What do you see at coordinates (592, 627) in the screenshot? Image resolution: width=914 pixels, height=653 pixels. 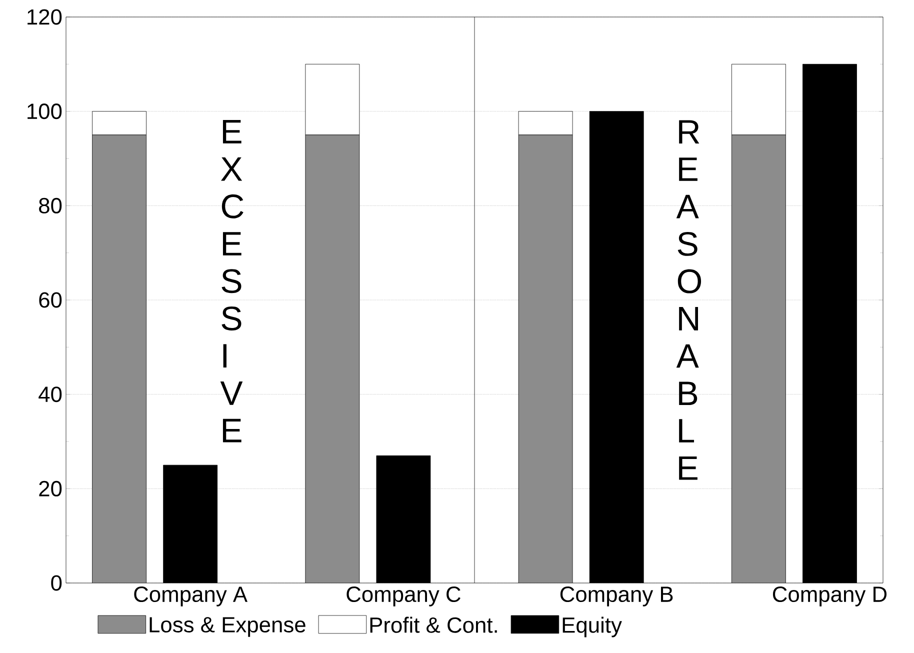 I see `legend-label: Equity` at bounding box center [592, 627].